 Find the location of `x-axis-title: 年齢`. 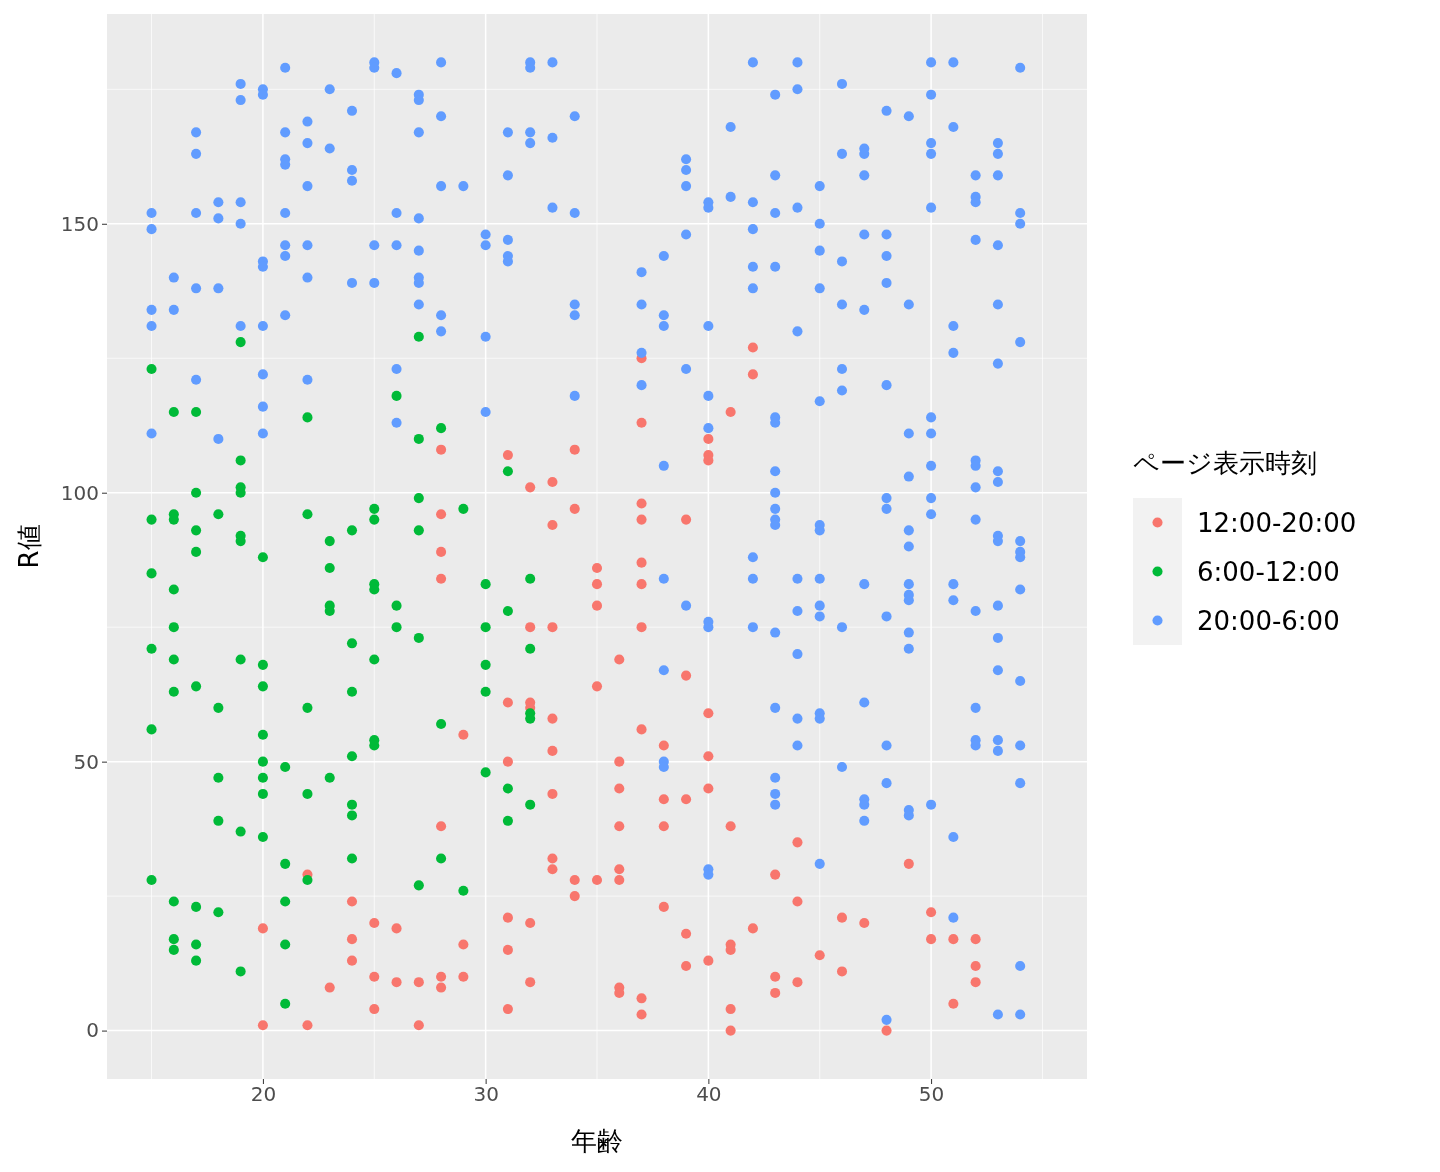

x-axis-title: 年齢 is located at coordinates (597, 1141).